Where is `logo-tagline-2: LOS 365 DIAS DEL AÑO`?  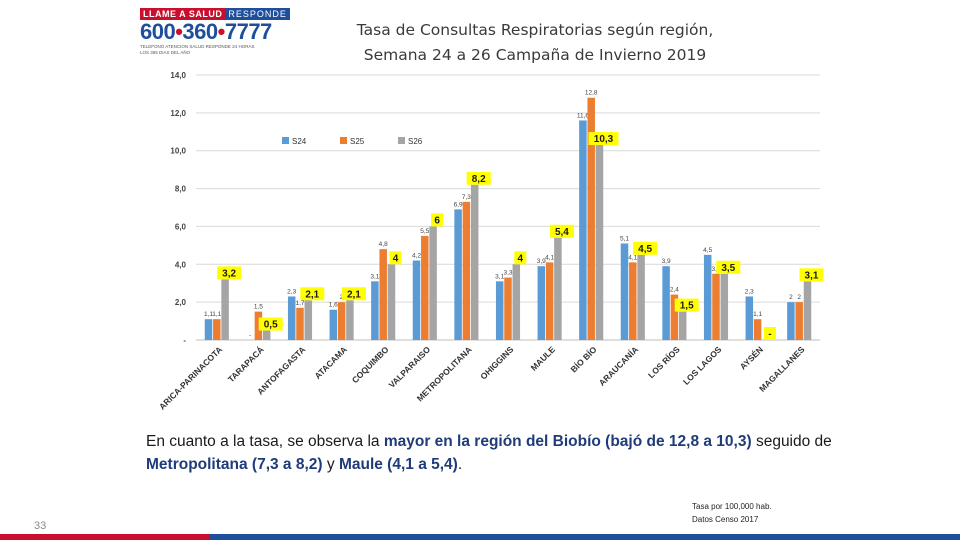 logo-tagline-2: LOS 365 DIAS DEL AÑO is located at coordinates (165, 52).